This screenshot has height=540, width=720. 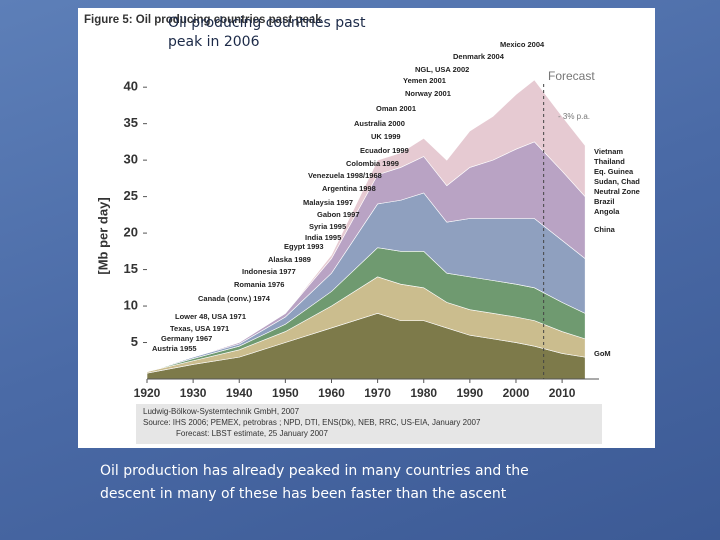 What do you see at coordinates (574, 116) in the screenshot?
I see `forecast-rate: - 3% p.a.` at bounding box center [574, 116].